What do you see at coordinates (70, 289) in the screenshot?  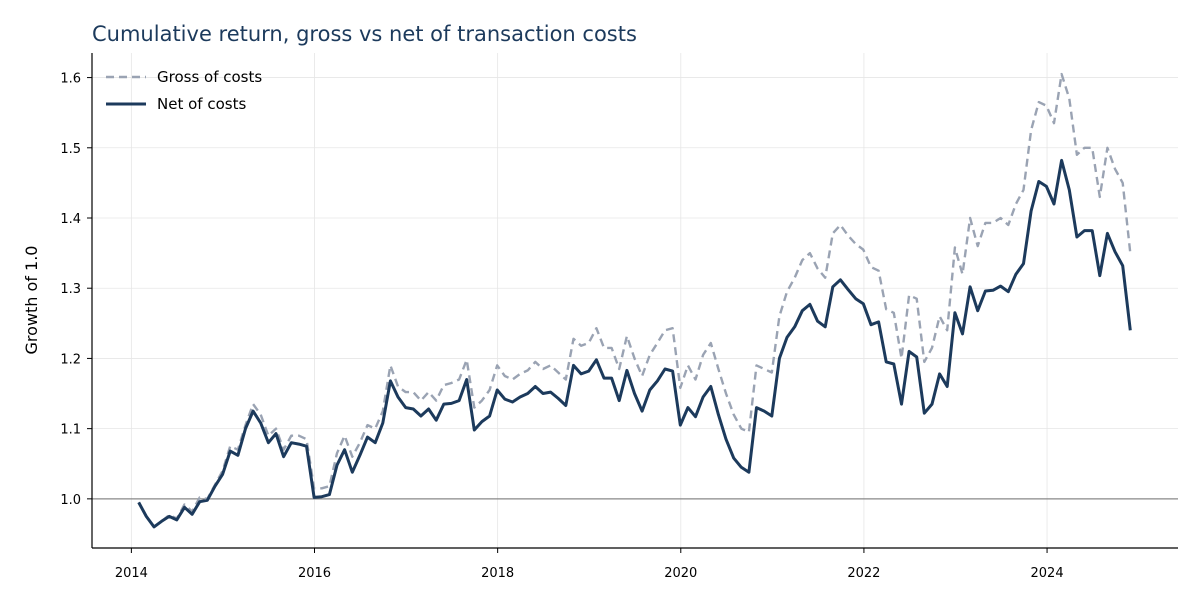 I see `y-tick-label: 1.3` at bounding box center [70, 289].